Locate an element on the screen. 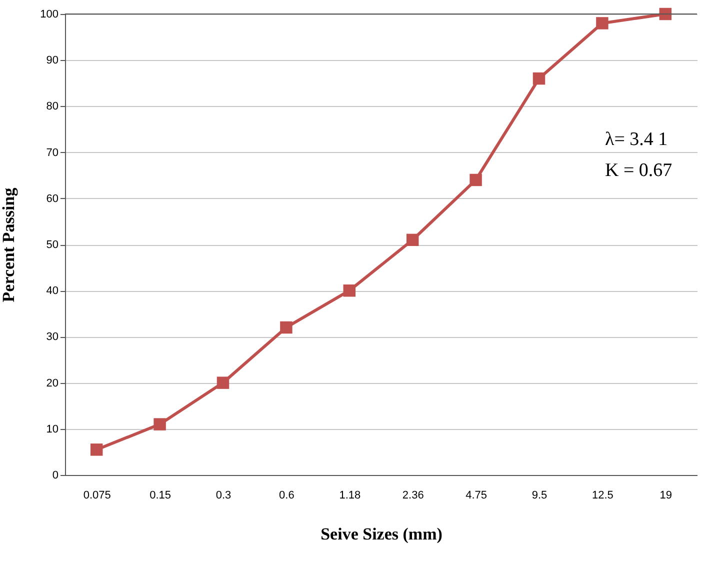 The height and width of the screenshot is (566, 708). x-tick-label: 12.5 is located at coordinates (603, 496).